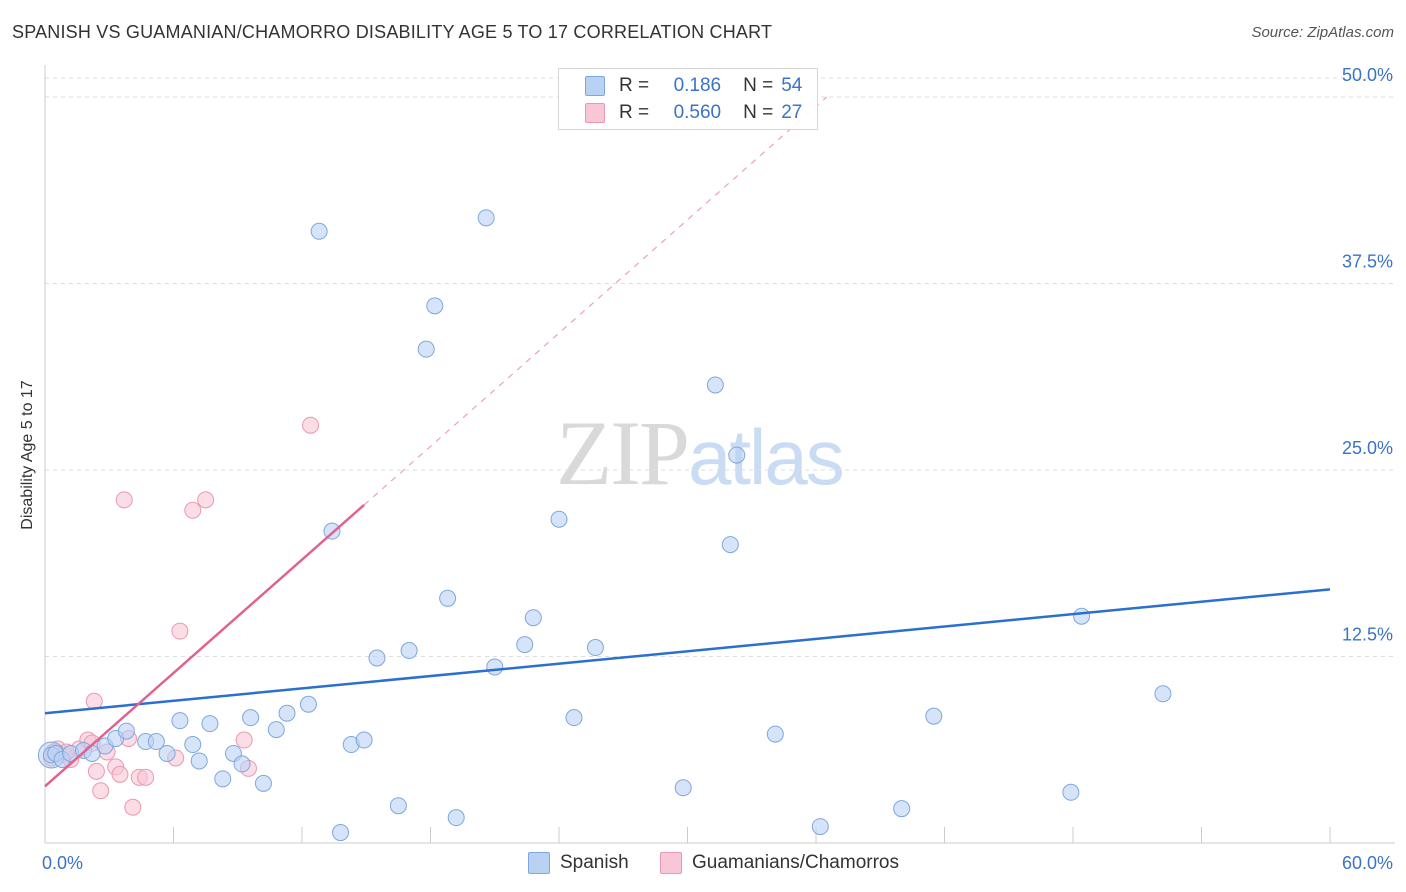  I want to click on series-legend-spanish: Spanish, so click(578, 863).